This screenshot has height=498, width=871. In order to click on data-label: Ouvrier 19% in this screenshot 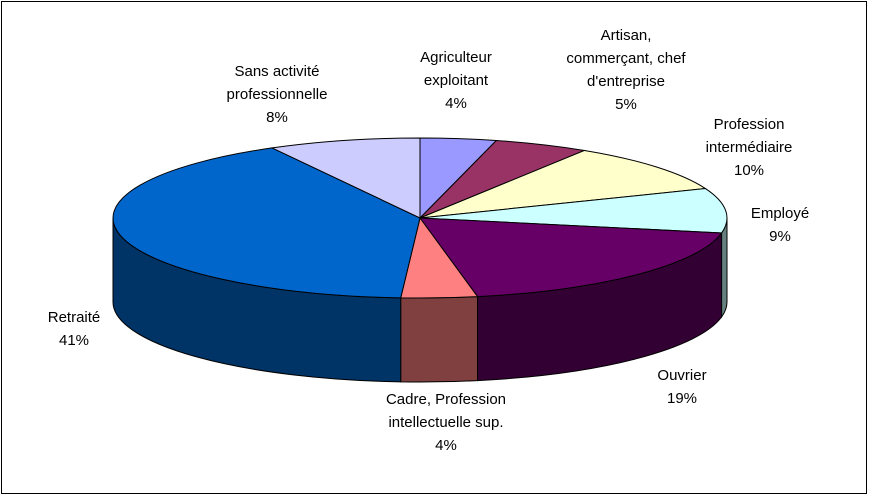, I will do `click(682, 387)`.